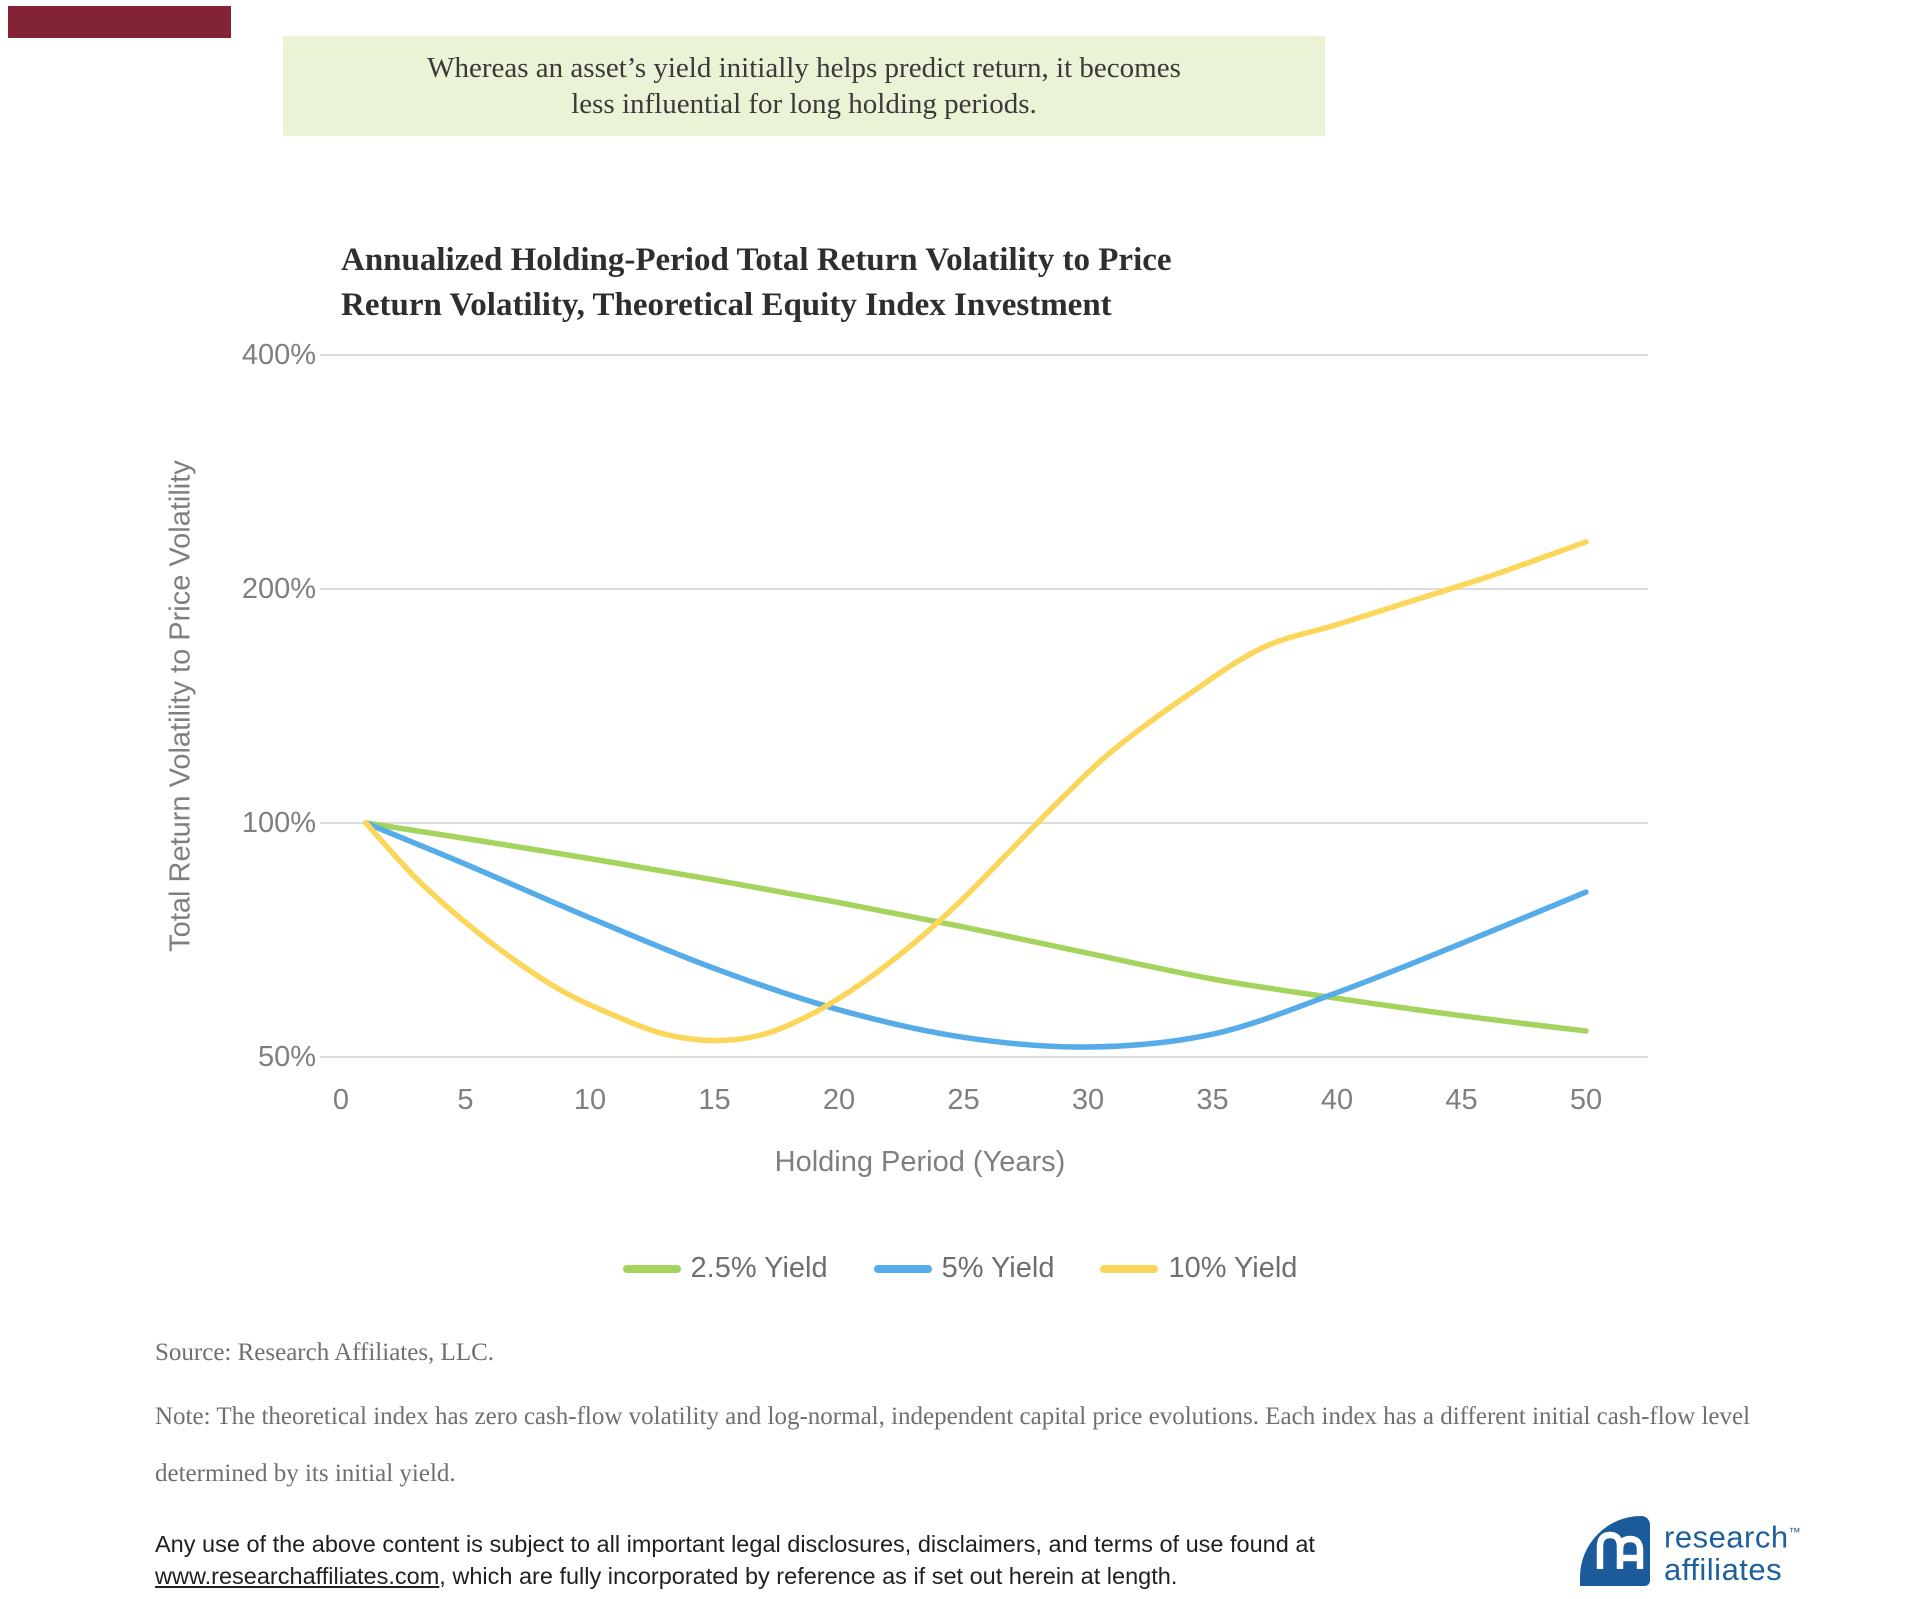  What do you see at coordinates (465, 1100) in the screenshot?
I see `x-tick-label: 5` at bounding box center [465, 1100].